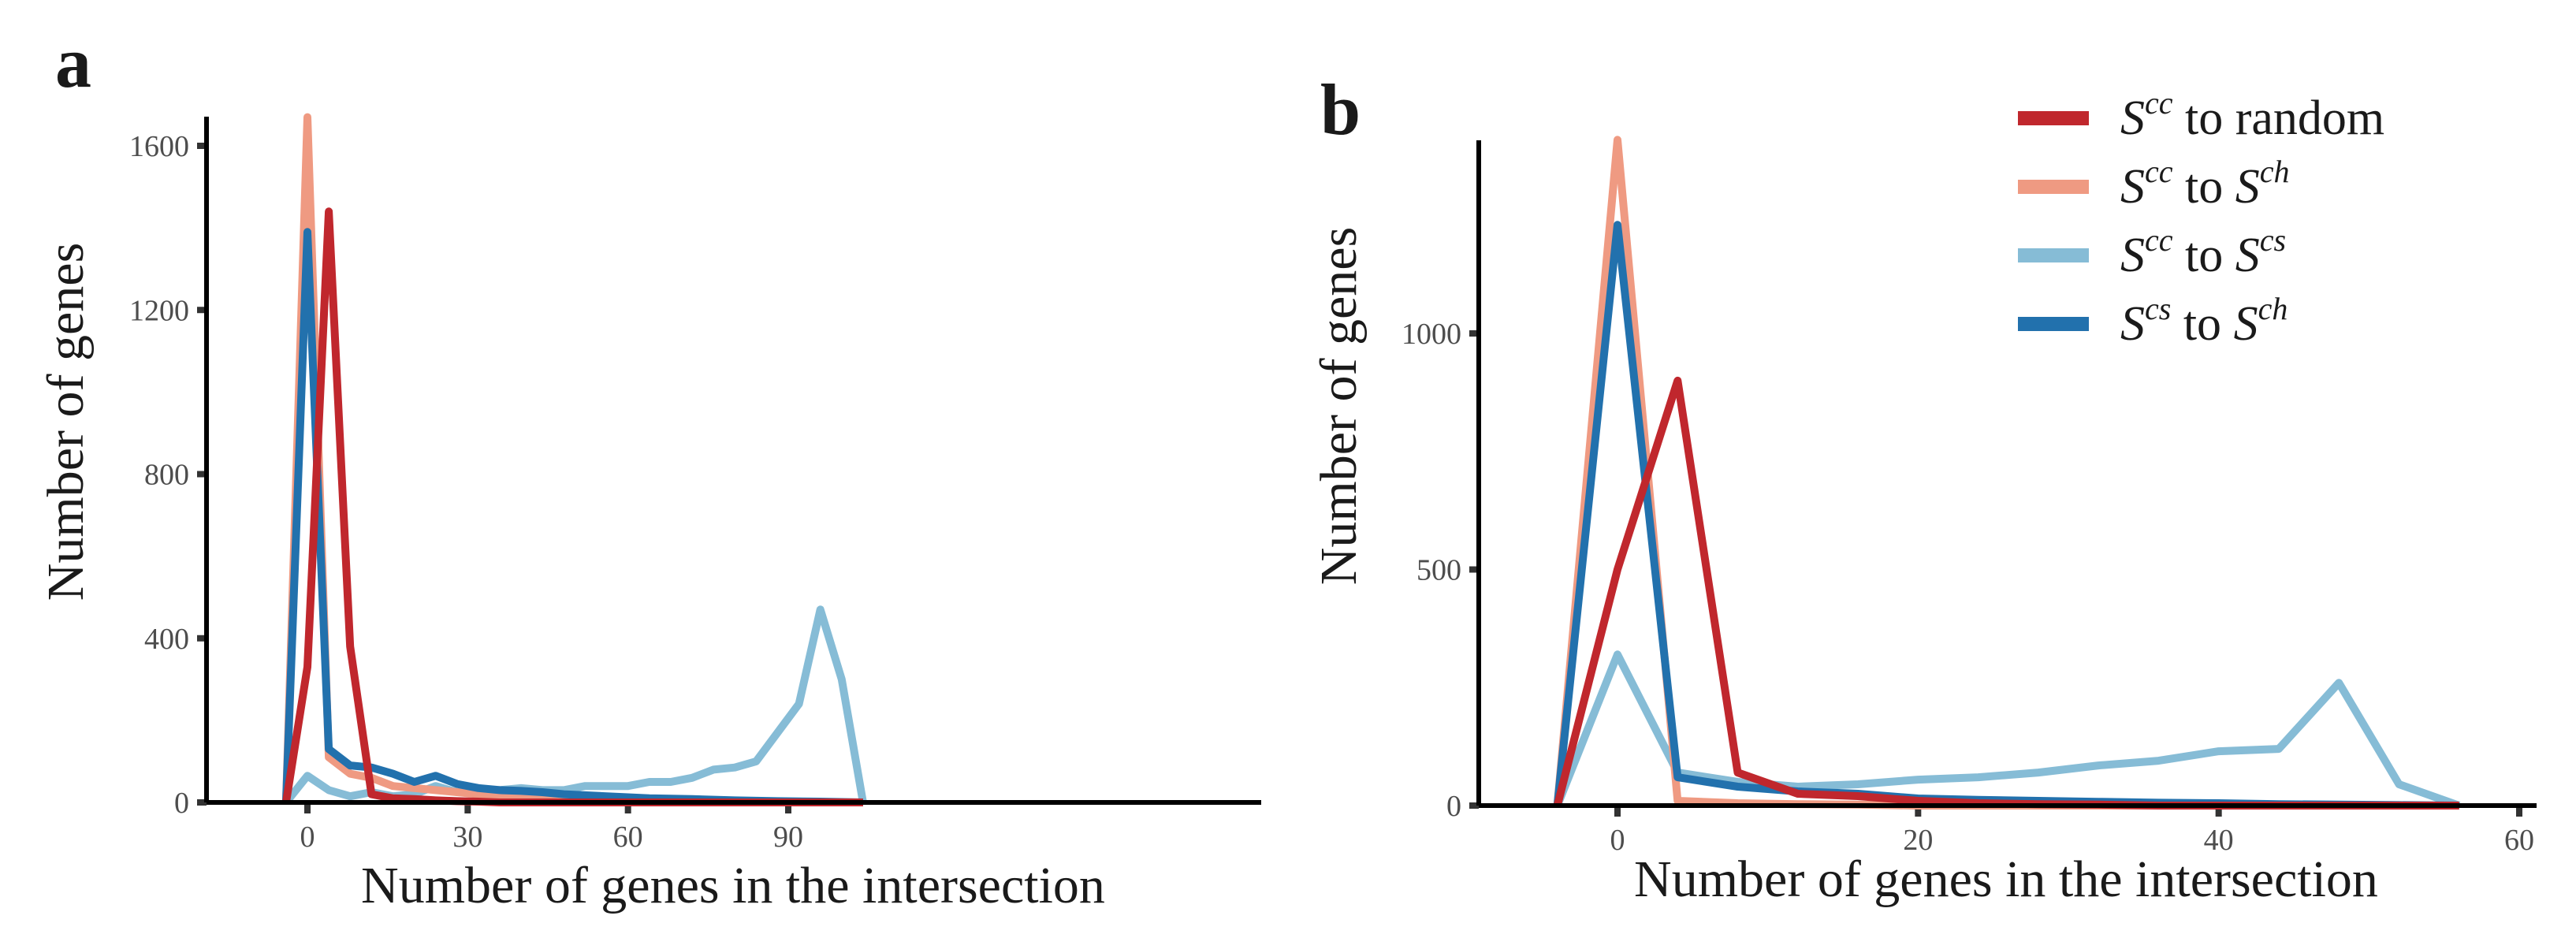 This screenshot has width=2576, height=938. I want to click on legend-label-cs-ch: Scs to Sch, so click(2204, 321).